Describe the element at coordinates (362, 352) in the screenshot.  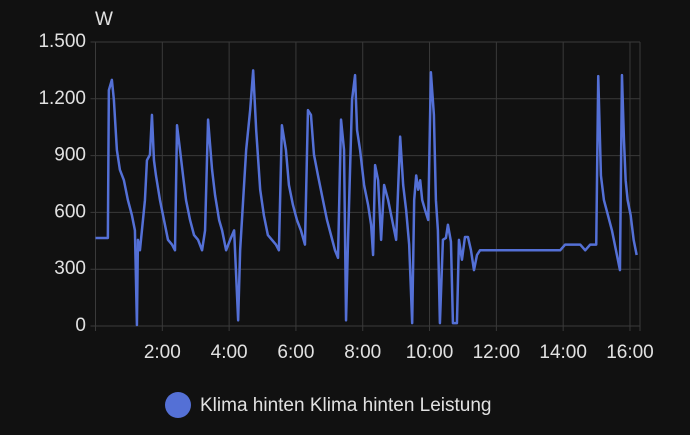
I see `x-tick-label: 8:00` at that location.